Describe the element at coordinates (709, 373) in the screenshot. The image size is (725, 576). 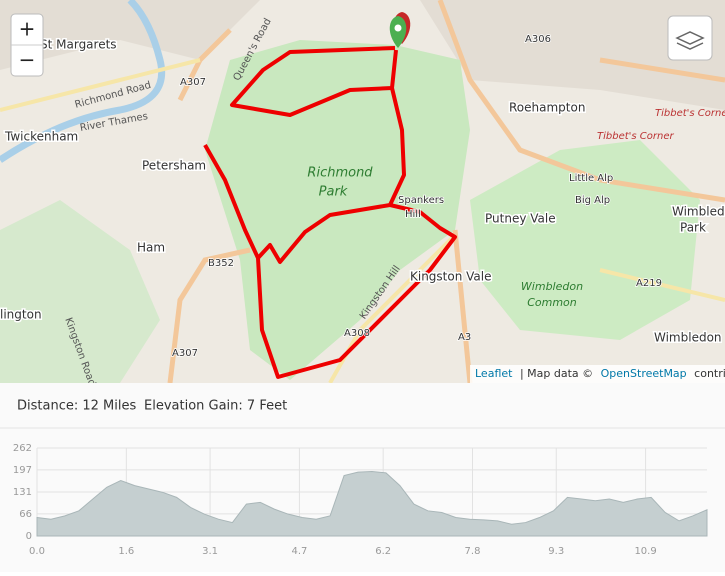
I see `attribution-text: contributors` at that location.